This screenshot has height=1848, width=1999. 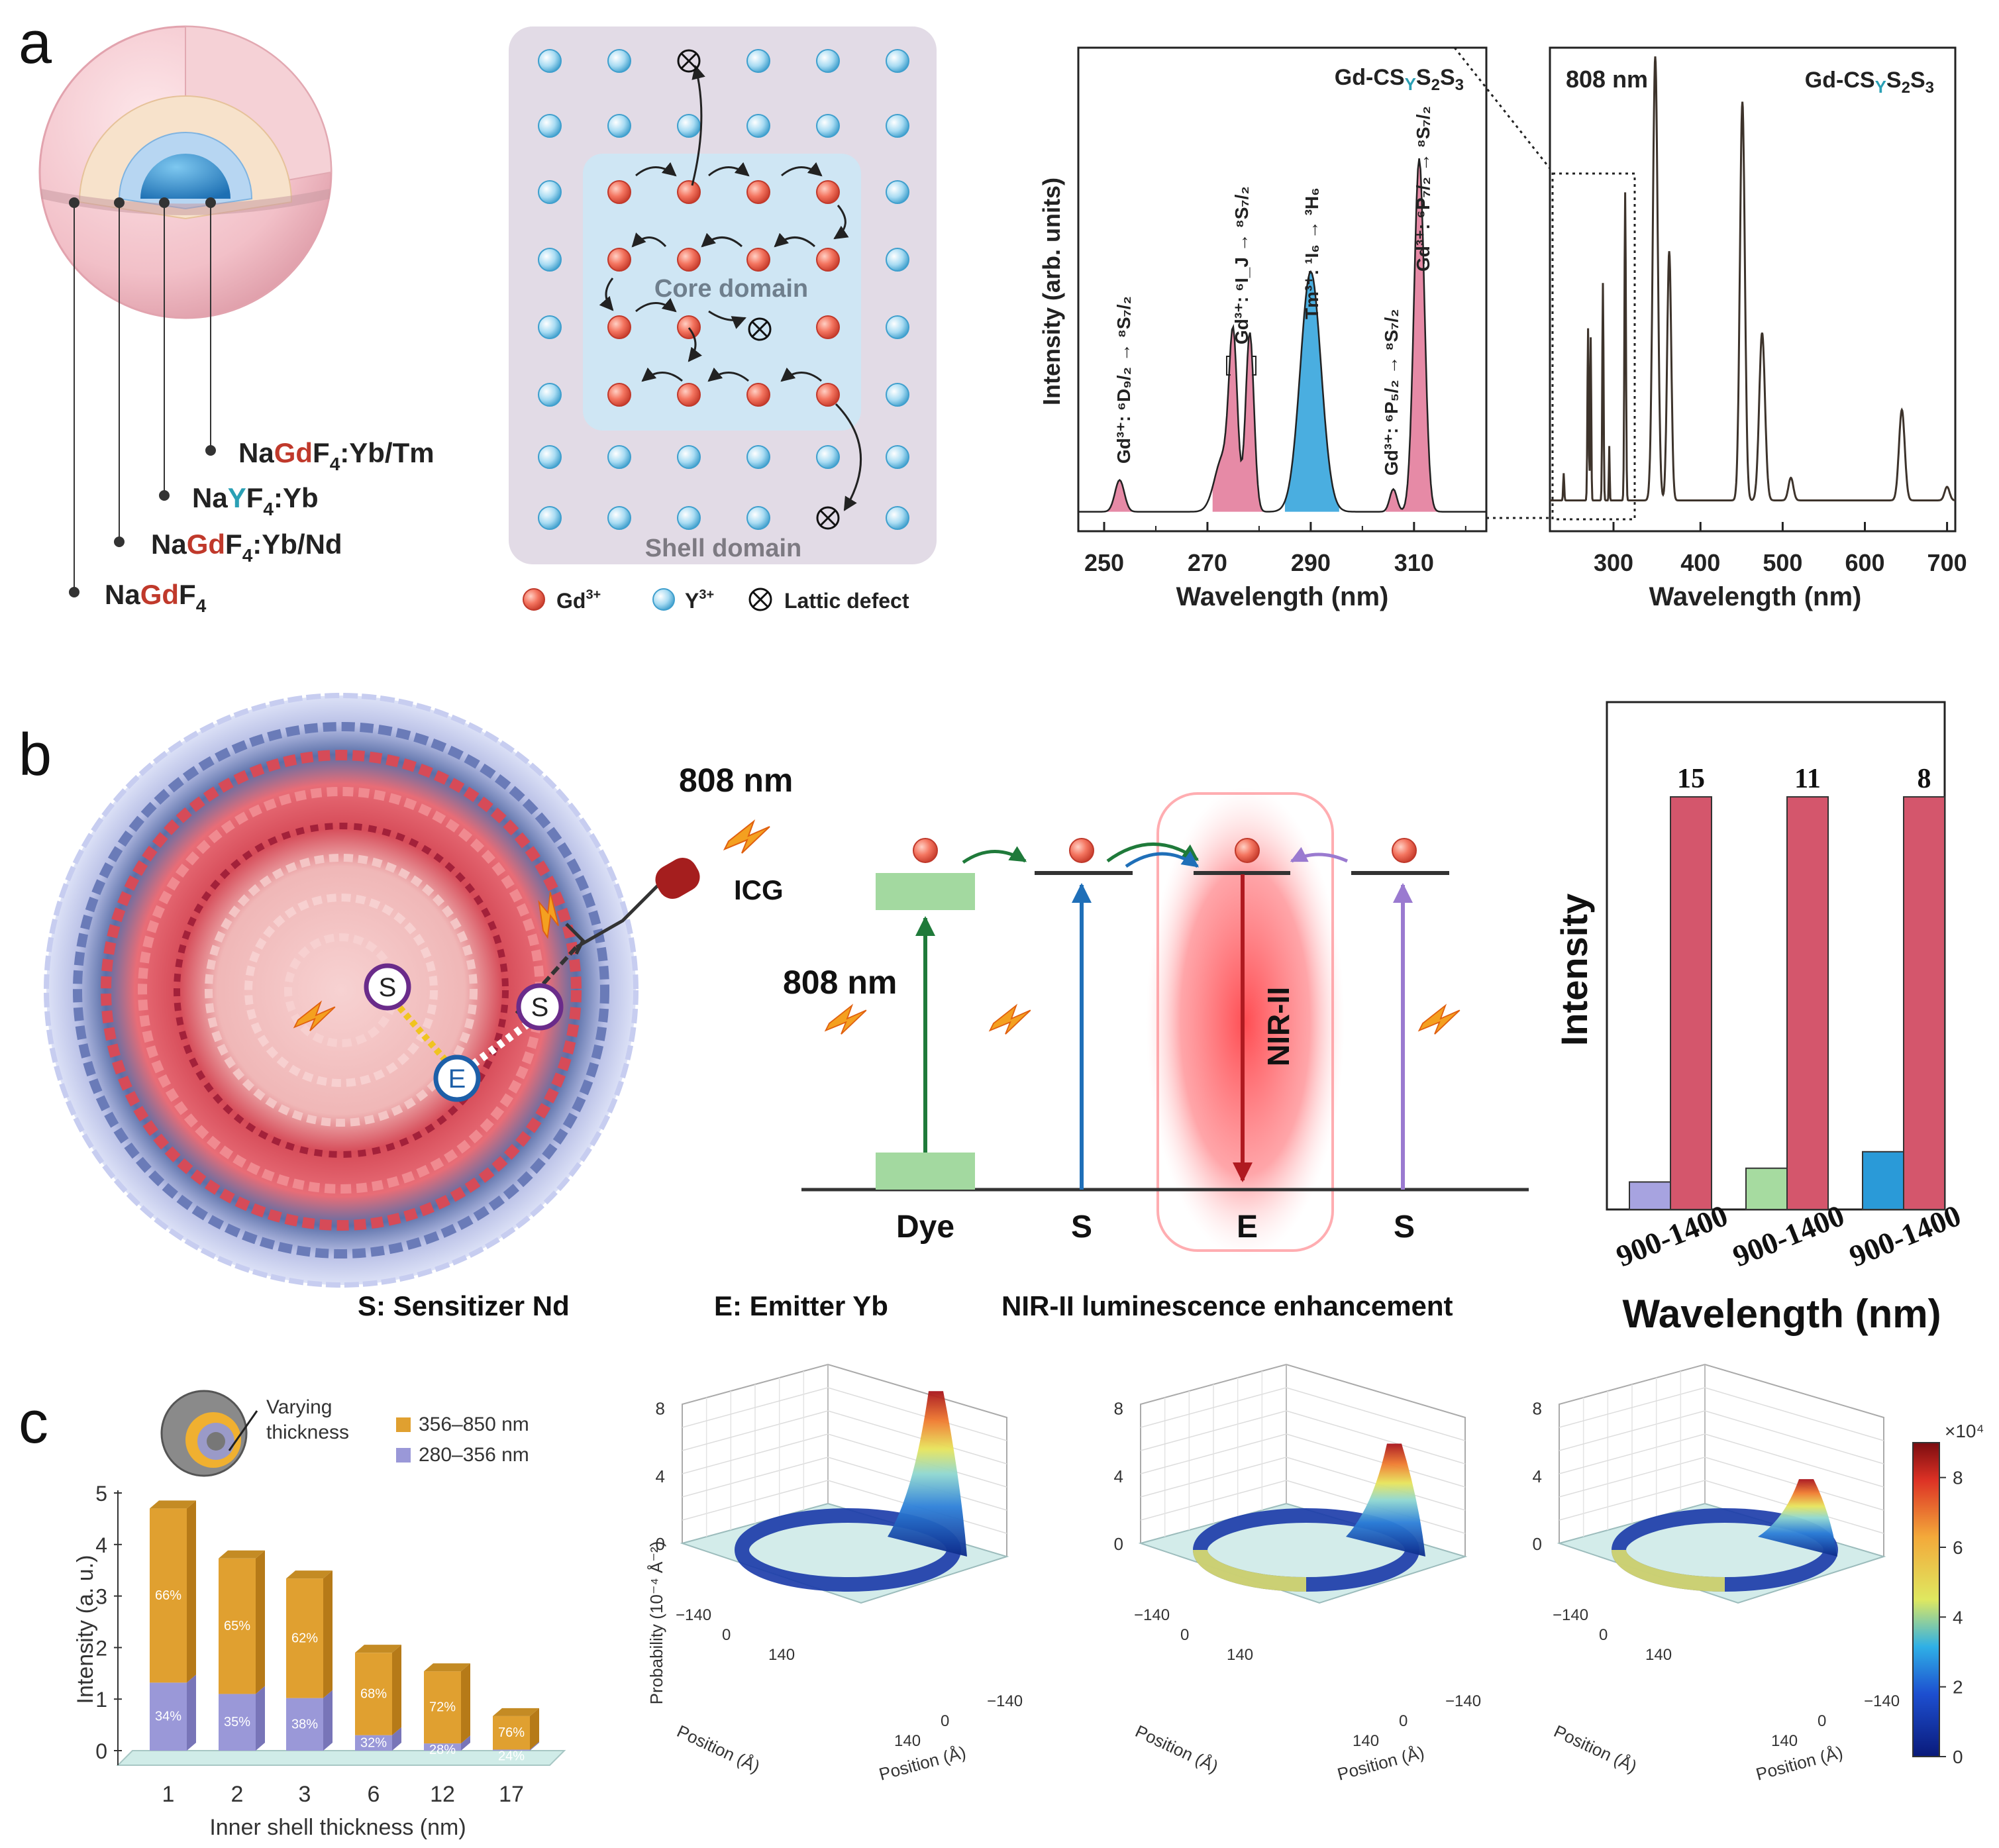 I want to click on stacked-ylabel: Intensity (a. u.), so click(x=85, y=1630).